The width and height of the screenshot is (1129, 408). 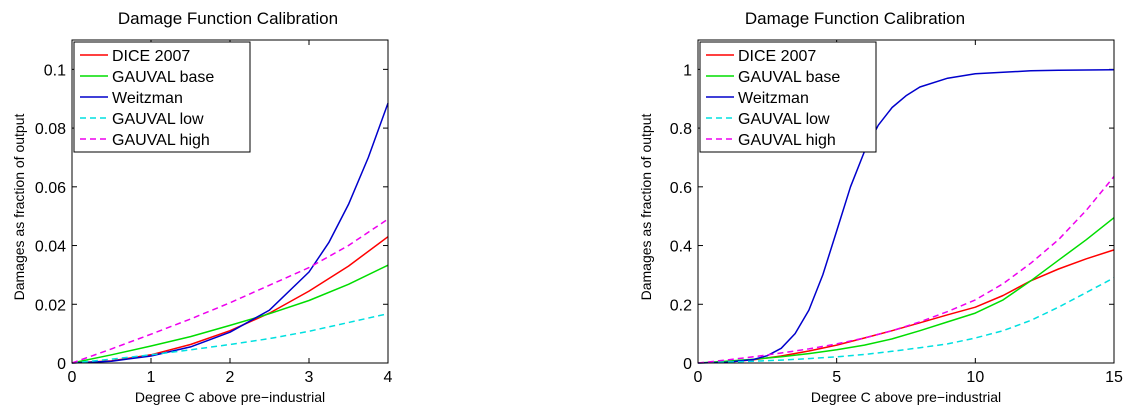 What do you see at coordinates (1114, 377) in the screenshot?
I see `right-x-tick-label: 15` at bounding box center [1114, 377].